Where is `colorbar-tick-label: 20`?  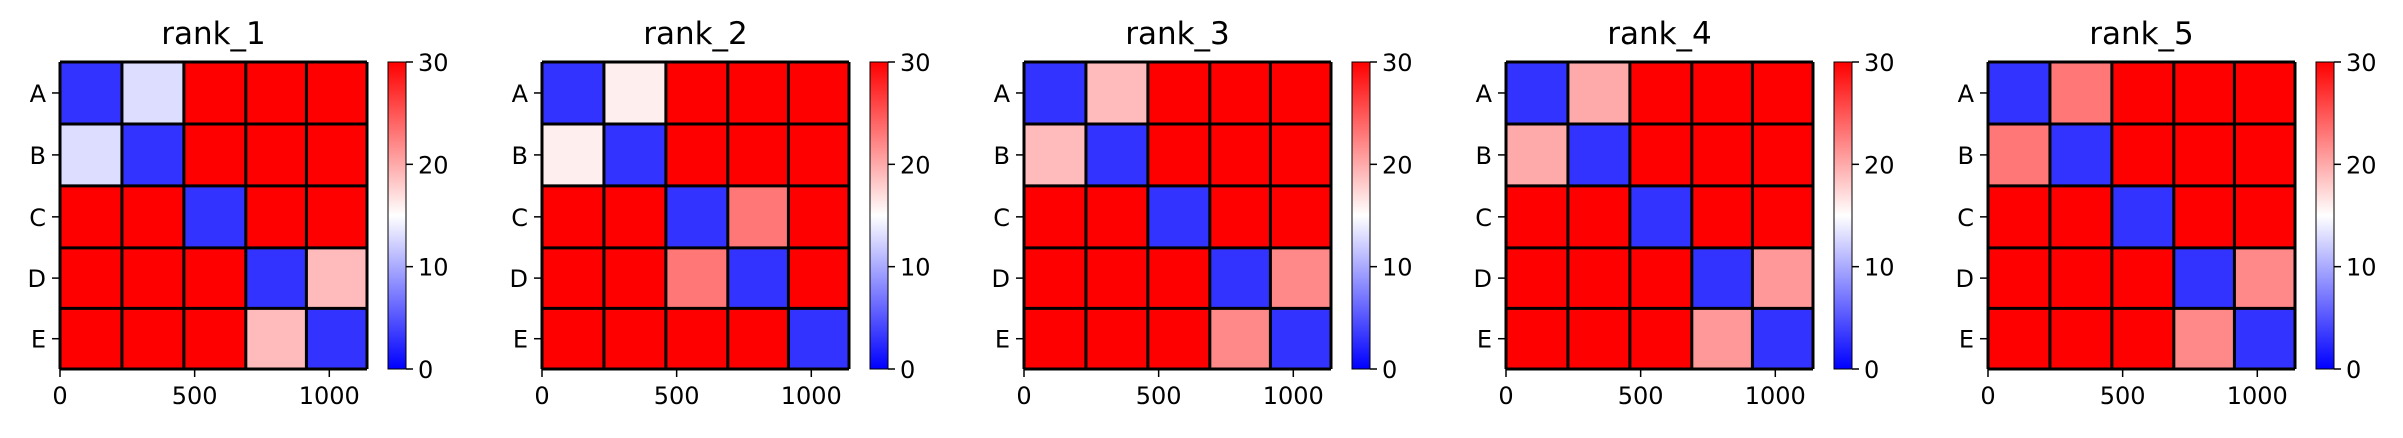 colorbar-tick-label: 20 is located at coordinates (1879, 165).